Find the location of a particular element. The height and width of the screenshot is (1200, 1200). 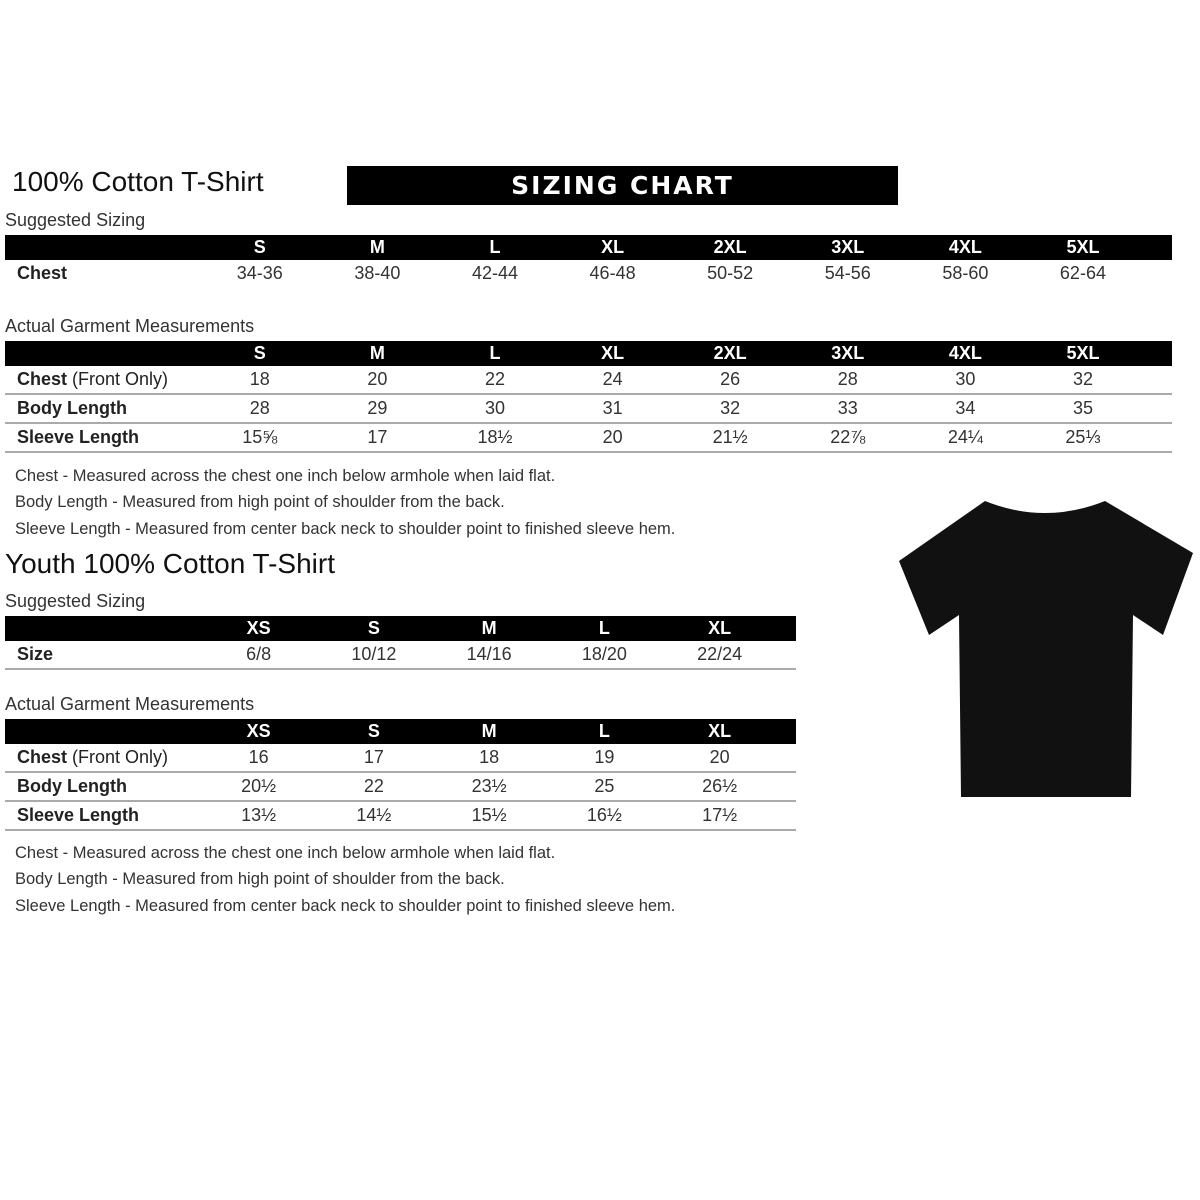

row-label-text: Size is located at coordinates (35, 654).